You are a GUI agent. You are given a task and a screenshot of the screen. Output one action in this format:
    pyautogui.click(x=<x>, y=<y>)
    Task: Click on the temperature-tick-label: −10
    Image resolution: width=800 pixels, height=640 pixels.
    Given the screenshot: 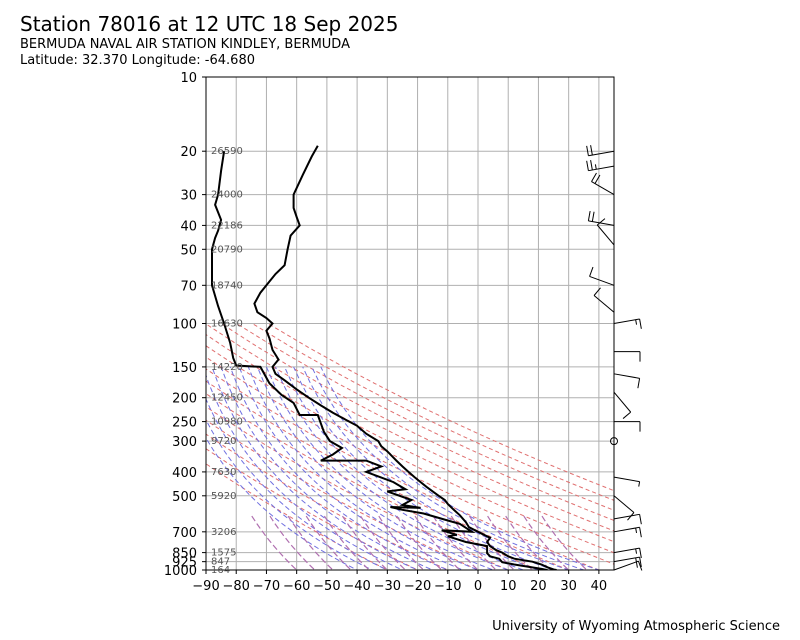 What is the action you would take?
    pyautogui.click(x=447, y=586)
    